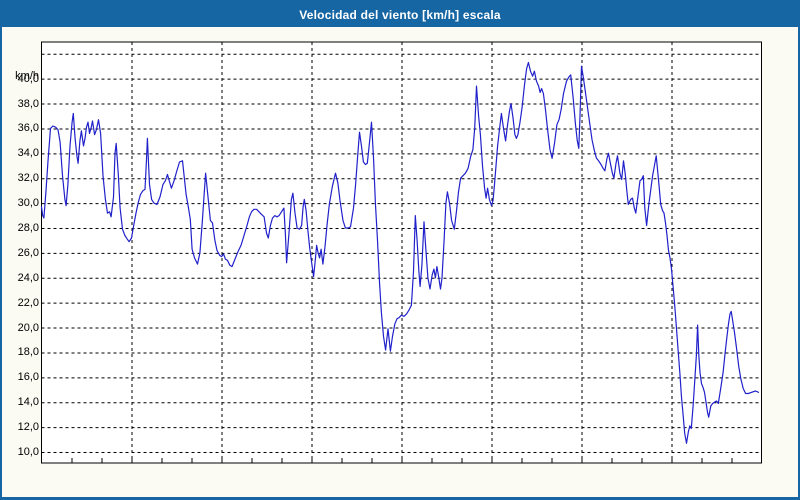 This screenshot has width=800, height=500. What do you see at coordinates (28, 452) in the screenshot?
I see `y-tick-label: 10,0` at bounding box center [28, 452].